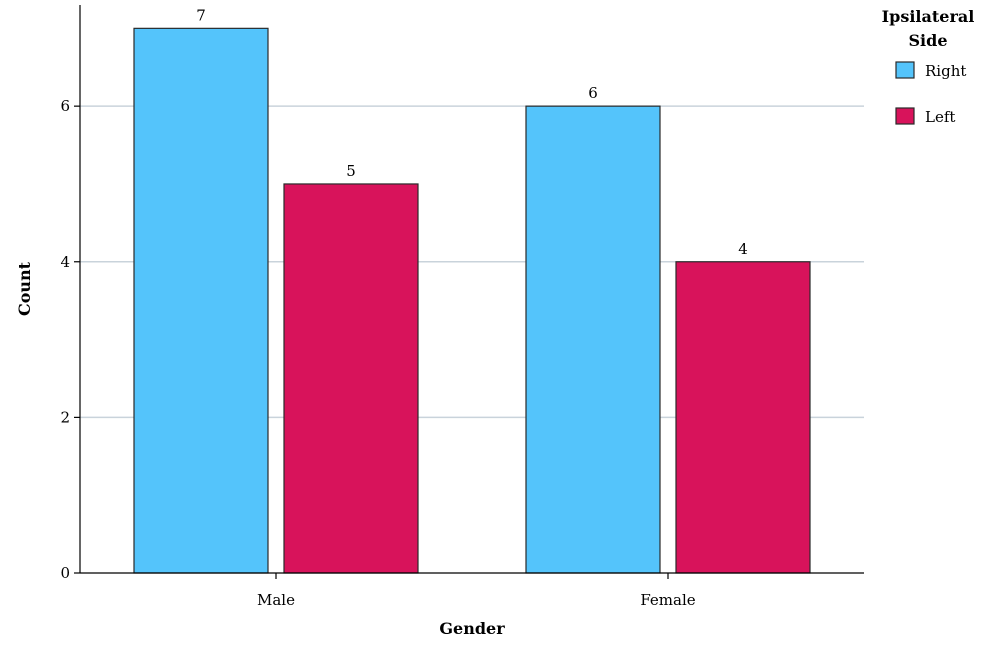 This screenshot has height=655, width=1000. I want to click on y-tick-label-6: 6, so click(65, 106).